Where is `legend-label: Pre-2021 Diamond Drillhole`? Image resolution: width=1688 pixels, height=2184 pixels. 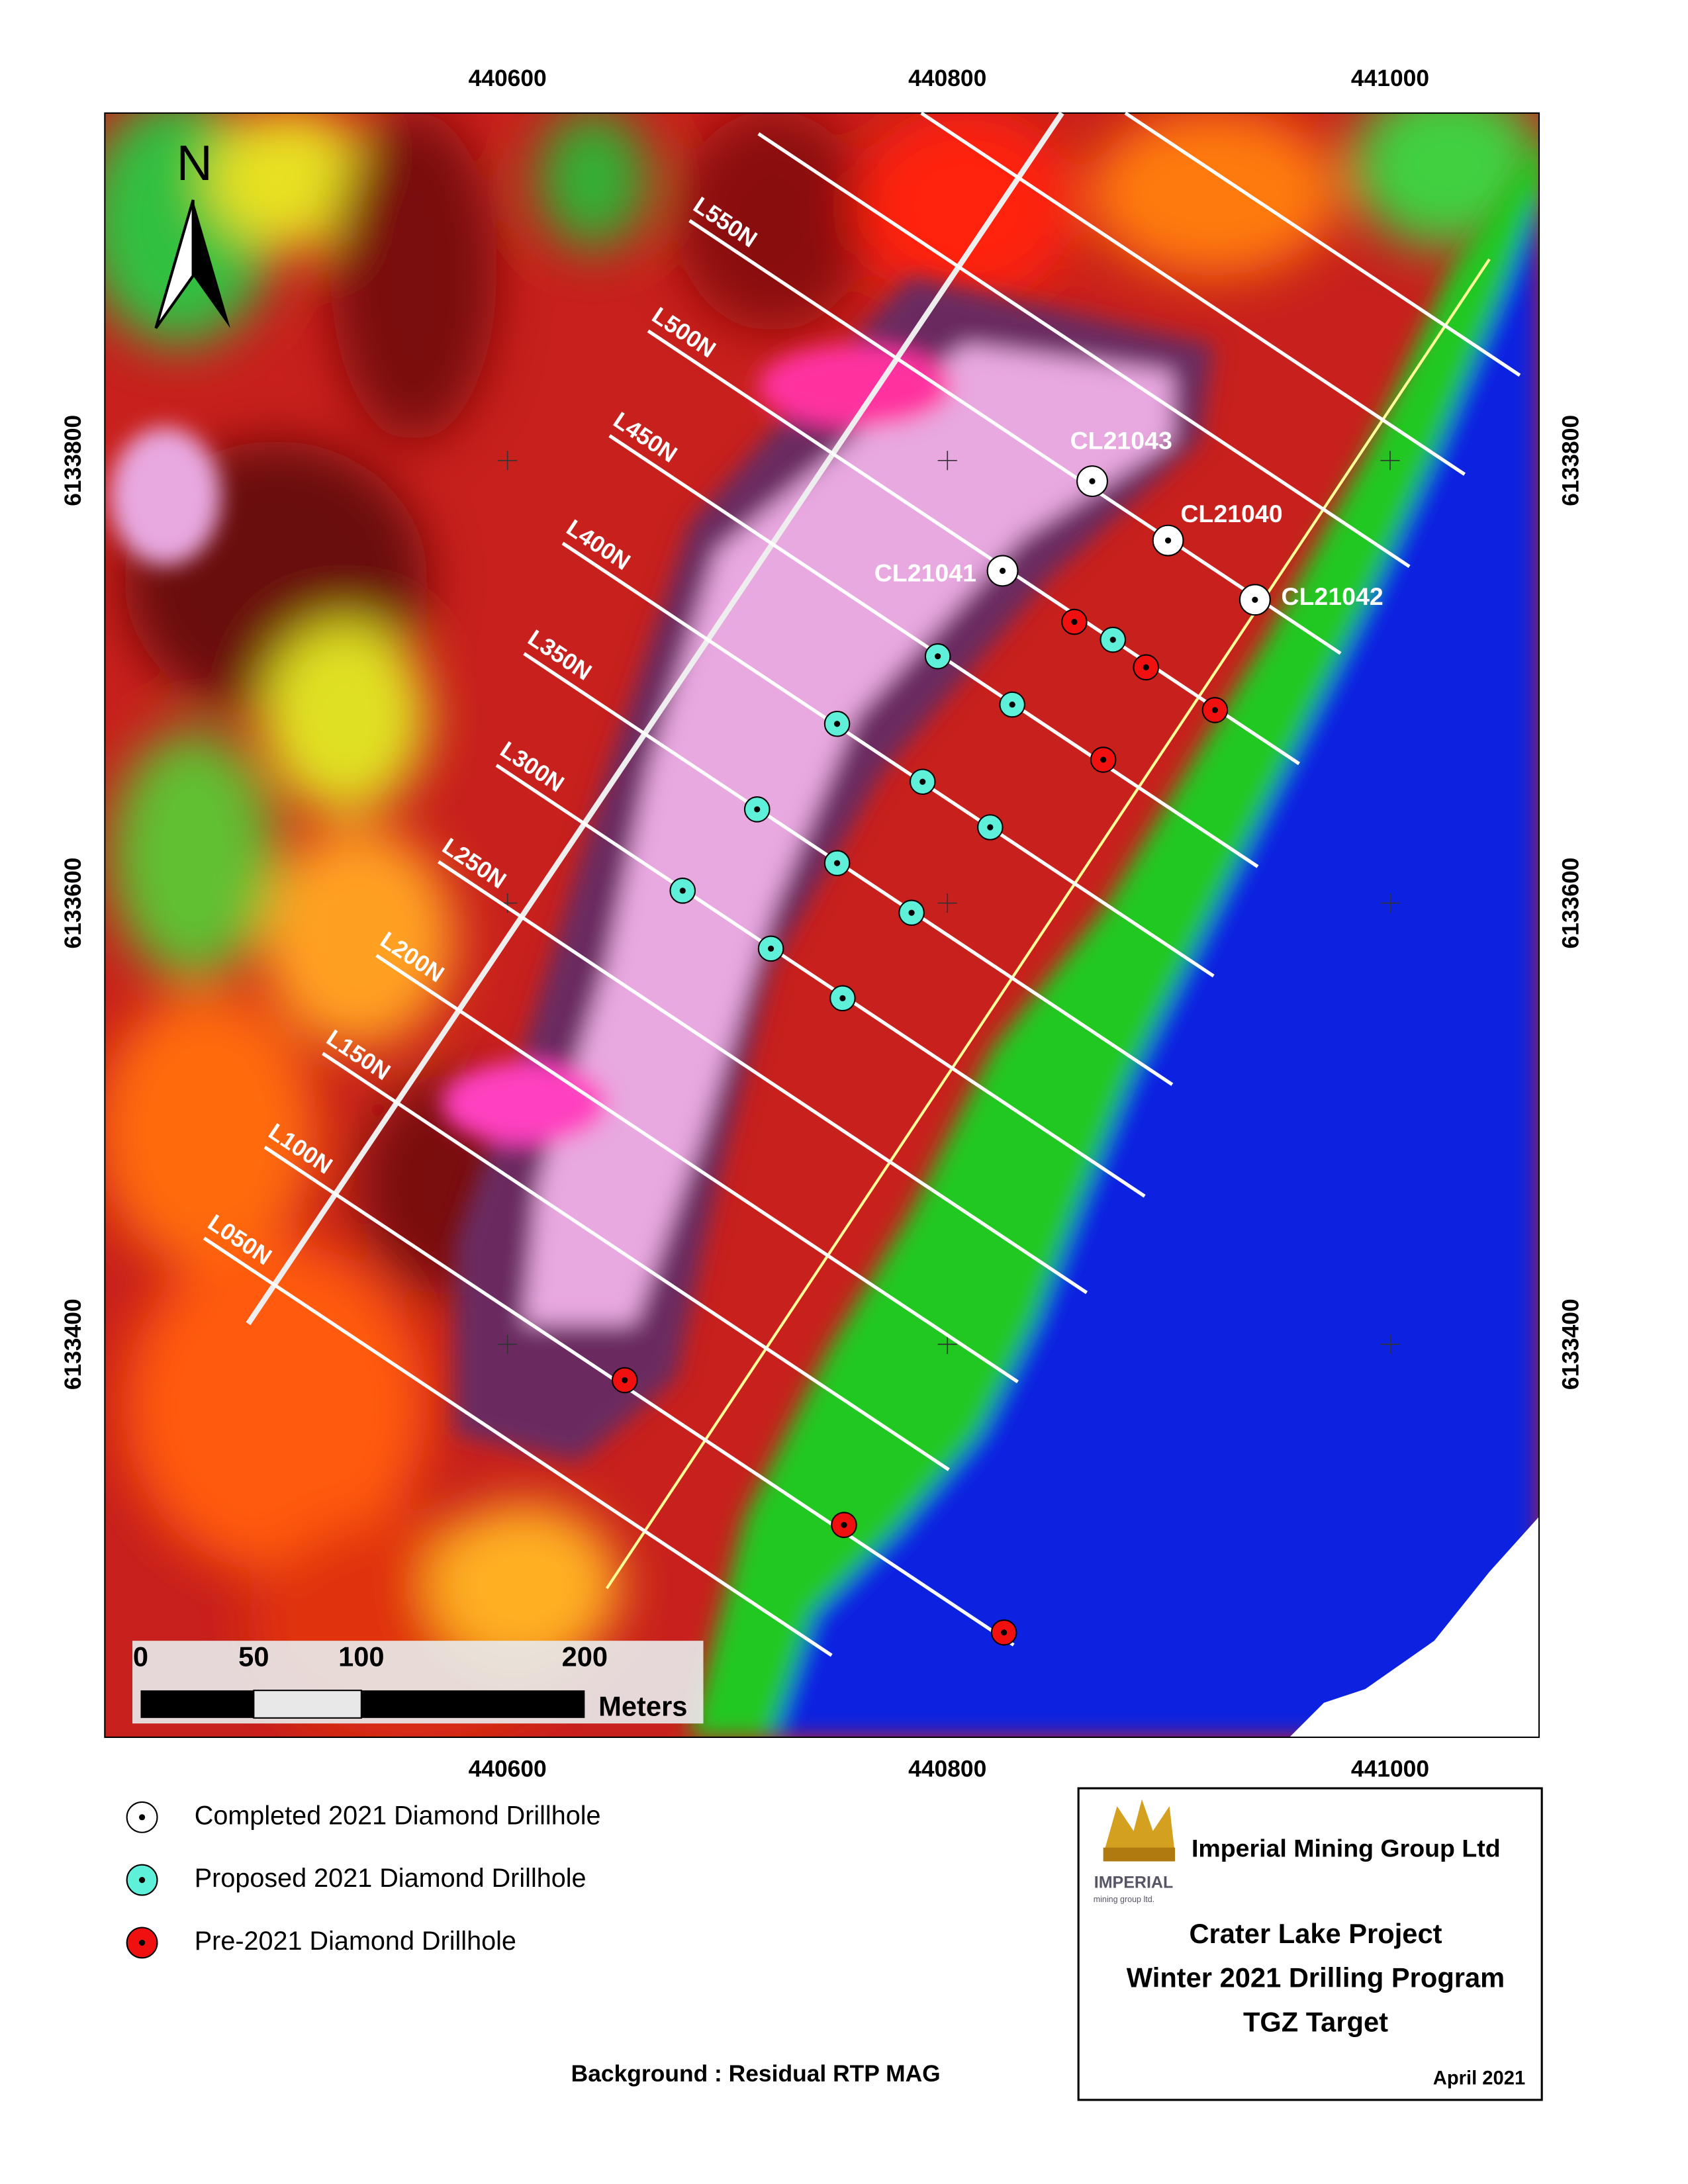 legend-label: Pre-2021 Diamond Drillhole is located at coordinates (355, 1942).